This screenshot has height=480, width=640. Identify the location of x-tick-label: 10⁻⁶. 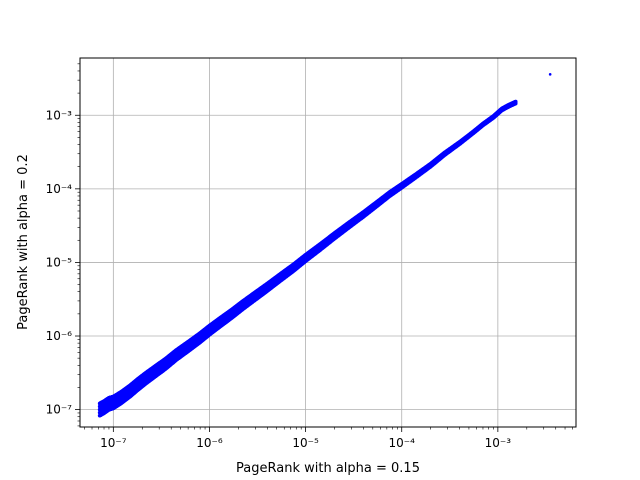
(209, 443).